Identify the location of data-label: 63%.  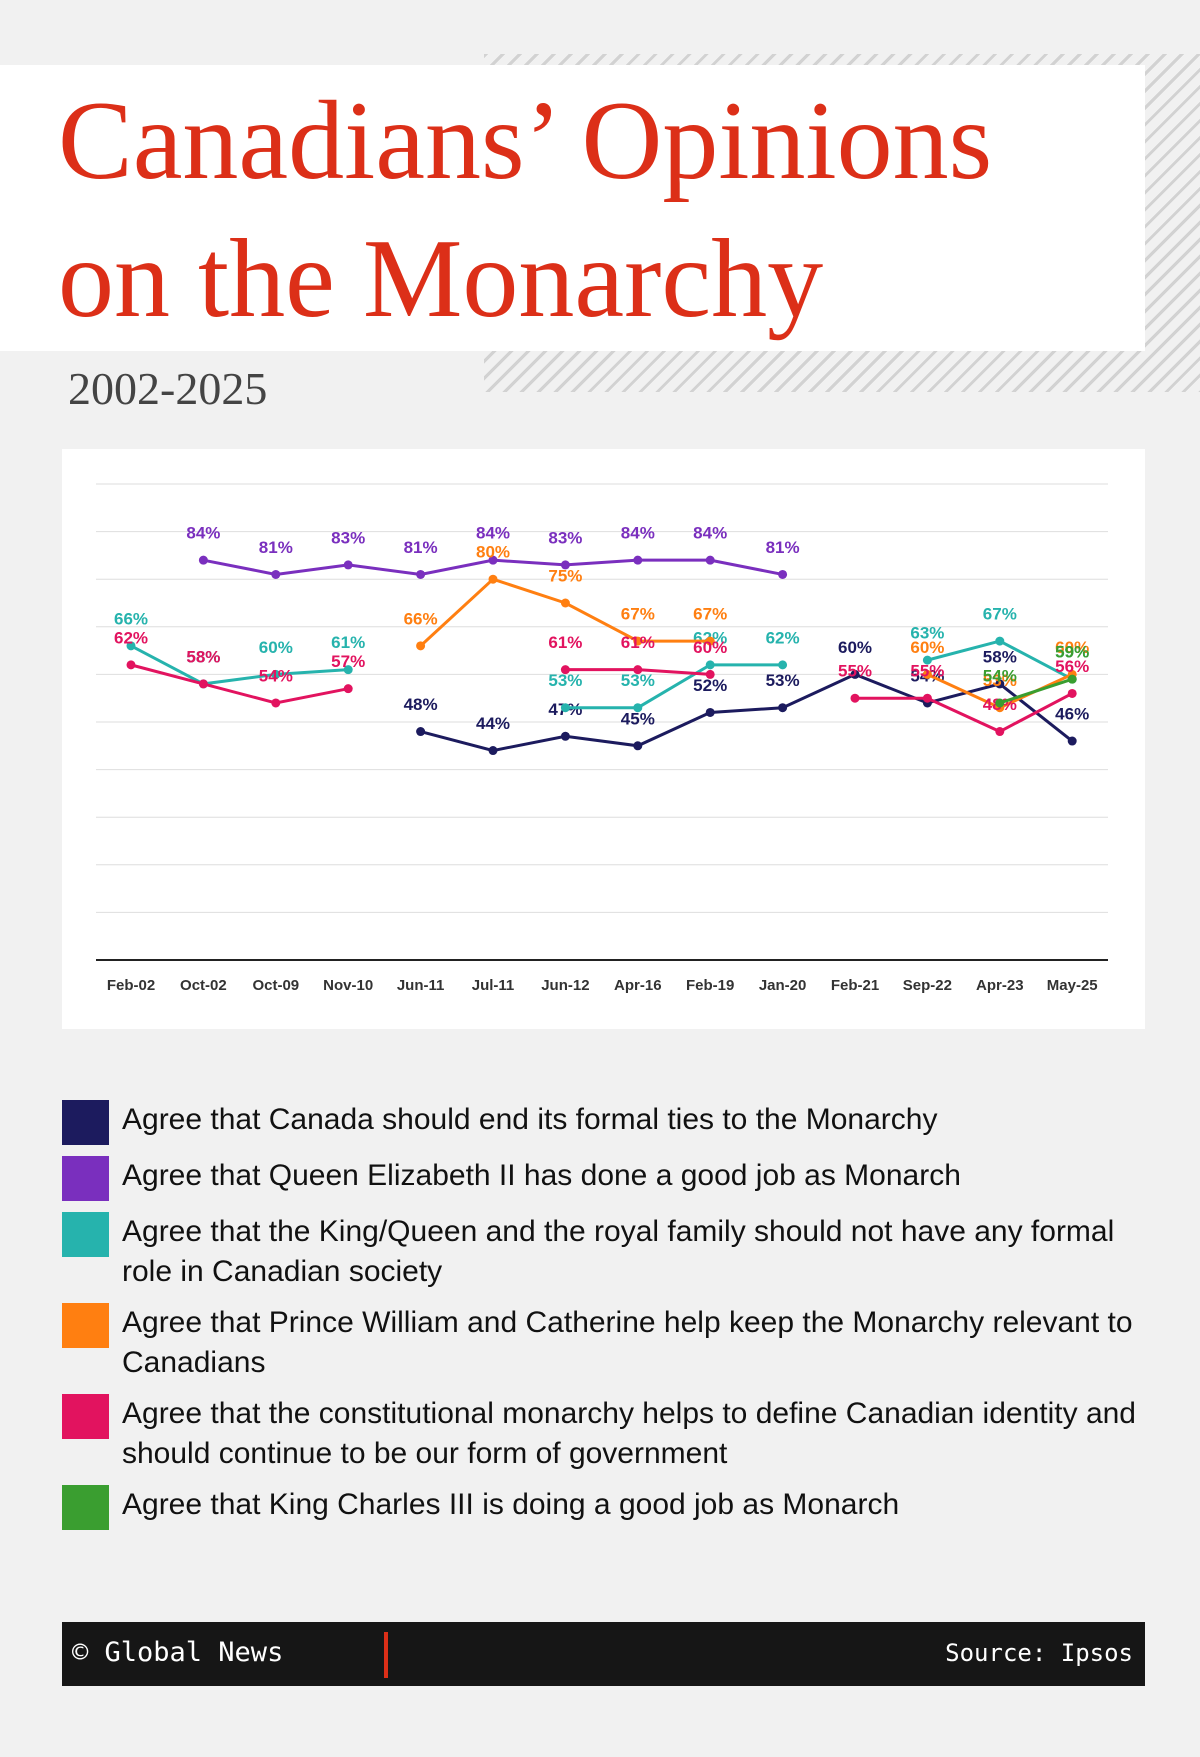
(927, 633).